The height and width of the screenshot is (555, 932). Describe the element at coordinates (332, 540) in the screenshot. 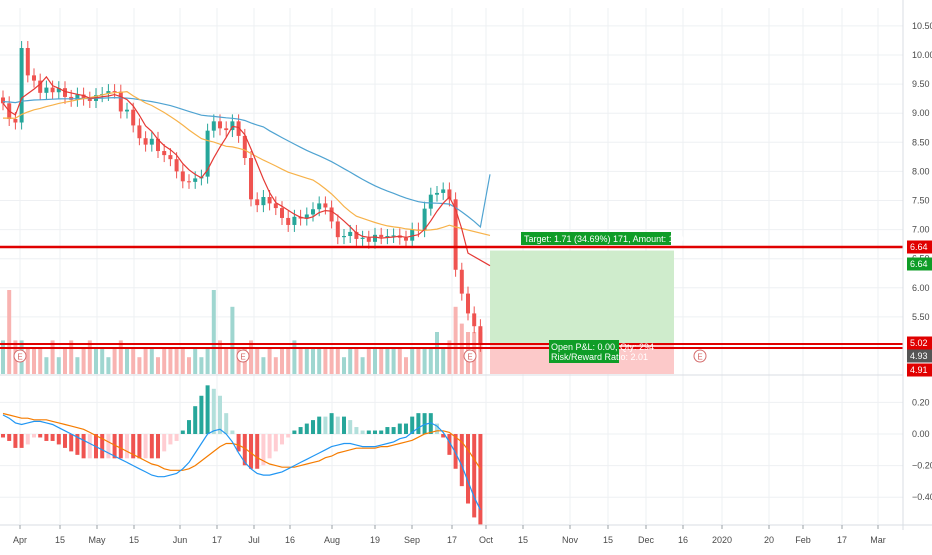

I see `x-tick-label: Aug` at that location.